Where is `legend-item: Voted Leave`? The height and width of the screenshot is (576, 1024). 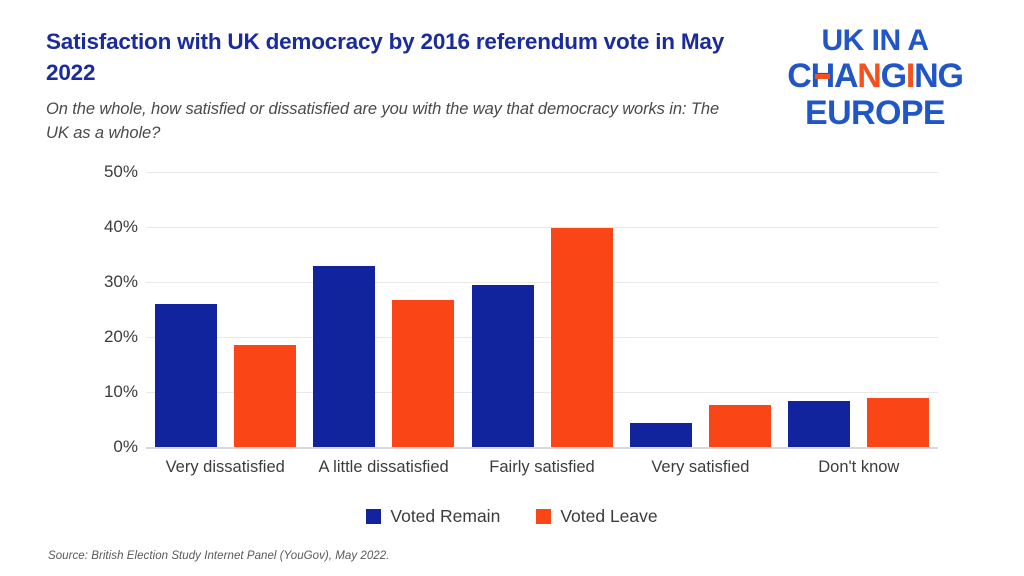
legend-item: Voted Leave is located at coordinates (597, 516).